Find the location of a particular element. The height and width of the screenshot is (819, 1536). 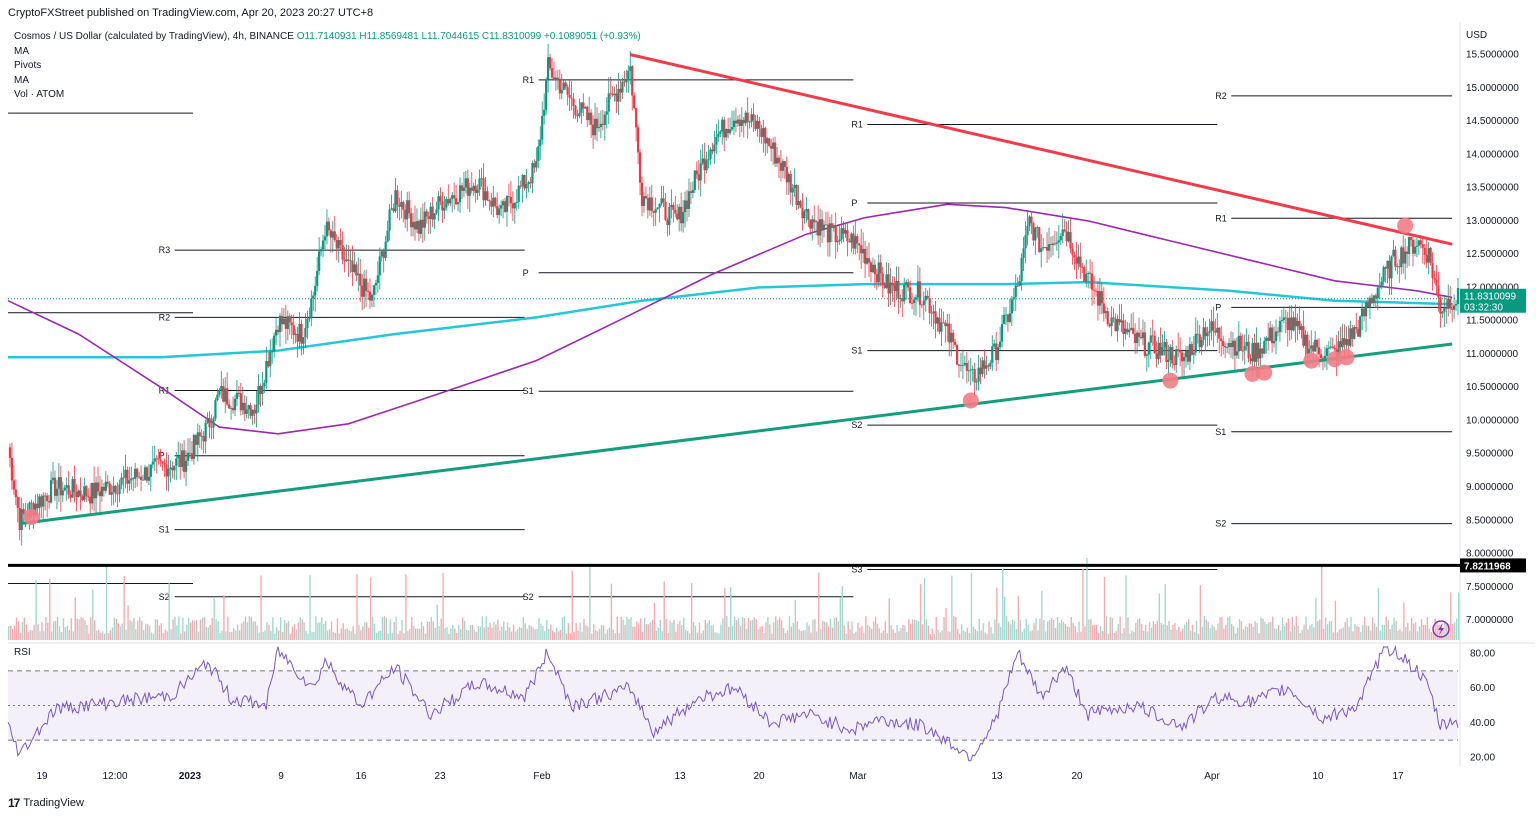

pivot-level-label: S3 is located at coordinates (856, 569).